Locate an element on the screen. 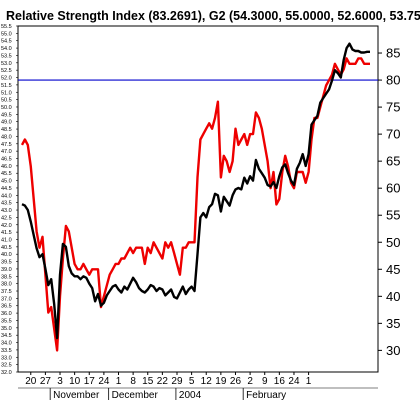  left-tick-label: 47.5 is located at coordinates (6, 145).